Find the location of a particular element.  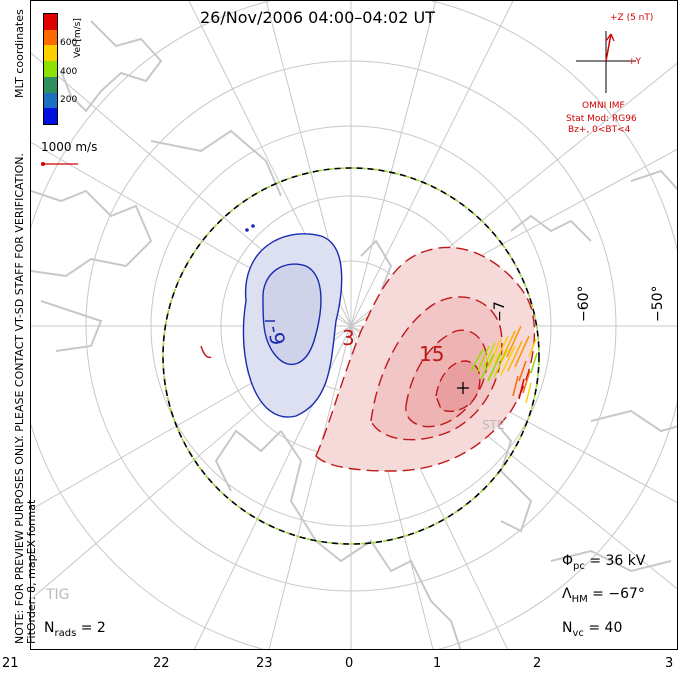

mlt-hour-label: 3 is located at coordinates (669, 663).